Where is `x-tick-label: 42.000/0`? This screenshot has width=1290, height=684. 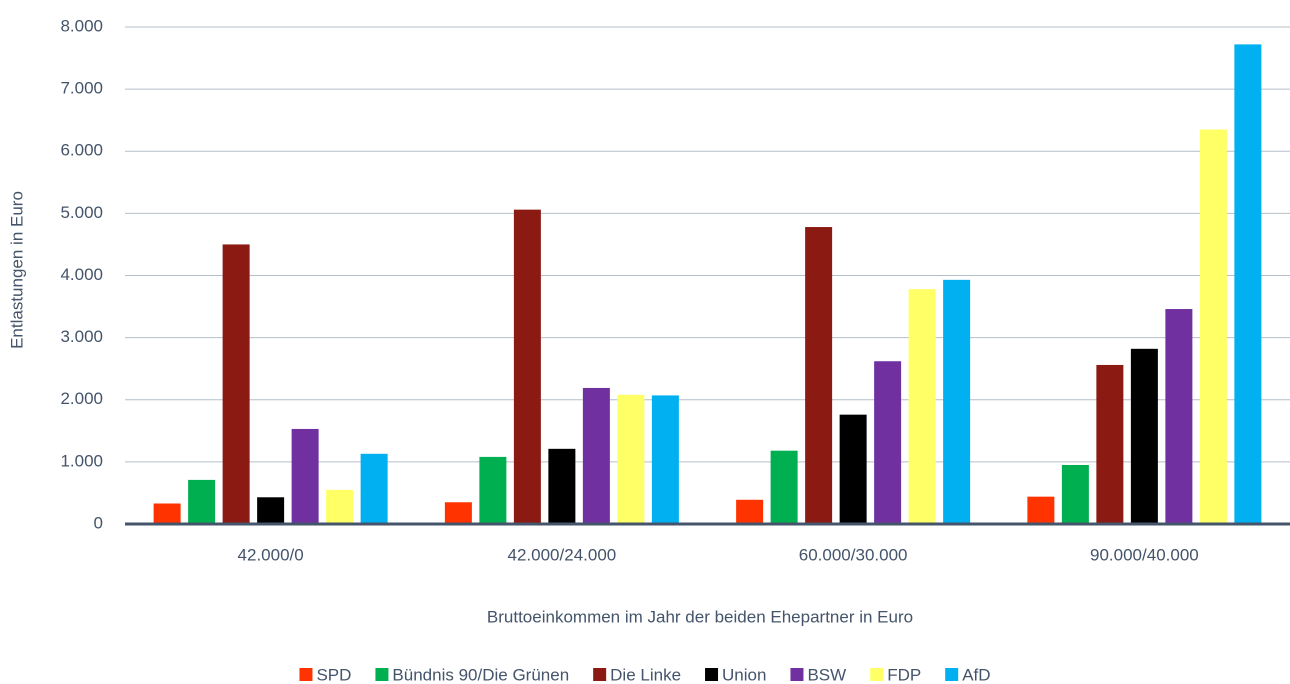 x-tick-label: 42.000/0 is located at coordinates (271, 554).